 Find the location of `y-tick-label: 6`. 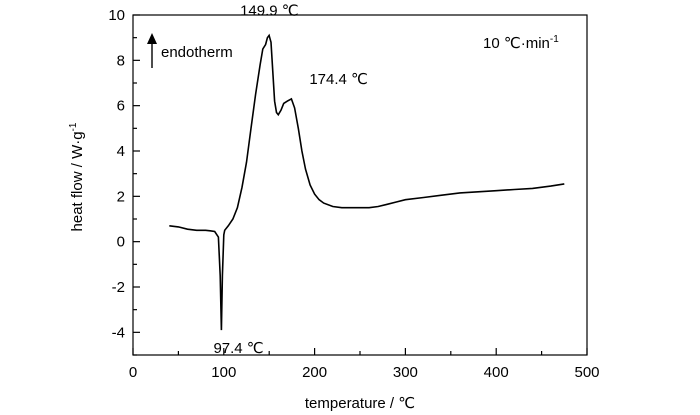

y-tick-label: 6 is located at coordinates (121, 106).